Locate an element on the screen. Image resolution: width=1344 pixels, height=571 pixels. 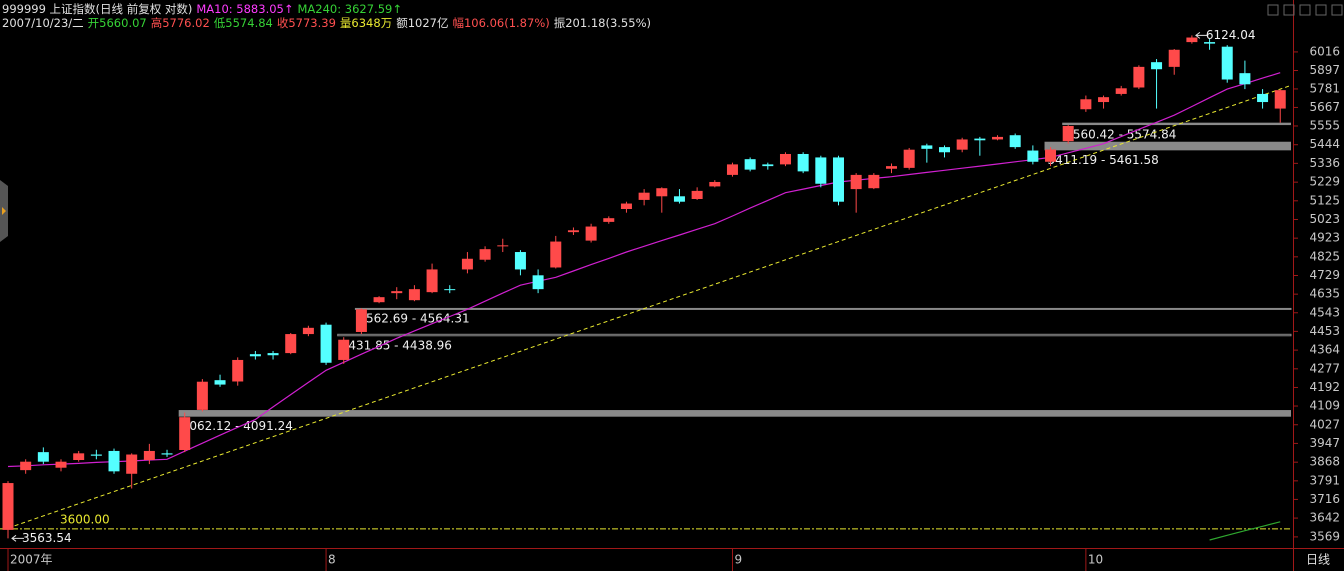
y-tick-label: 5667 is located at coordinates (1324, 107).